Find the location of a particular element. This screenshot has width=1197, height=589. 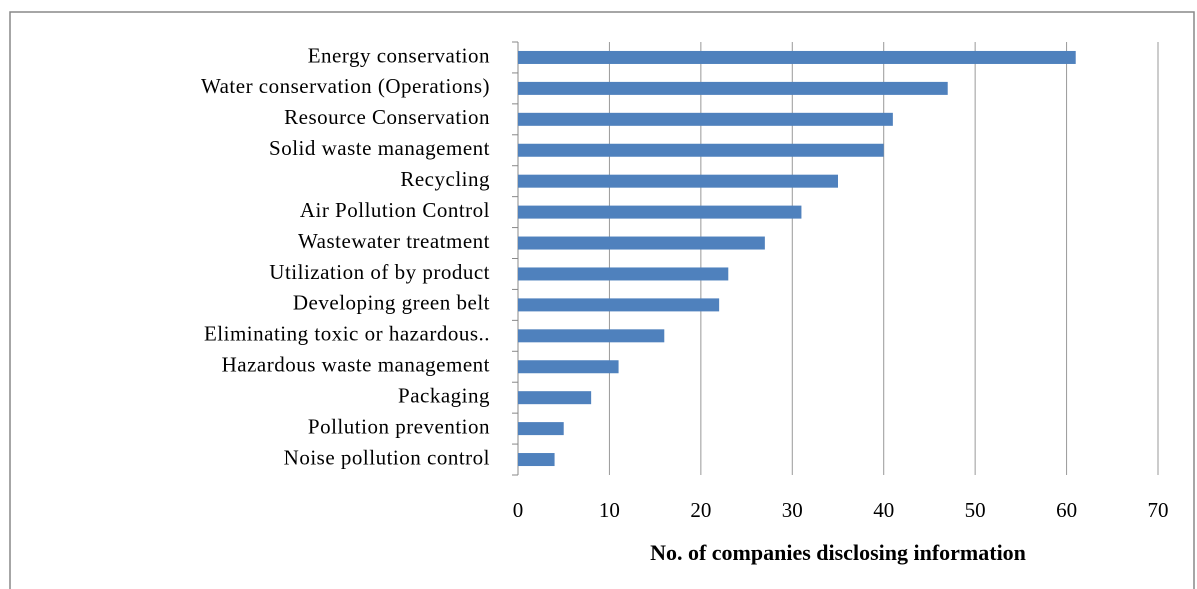

y-tick-label: Packaging is located at coordinates (444, 395).